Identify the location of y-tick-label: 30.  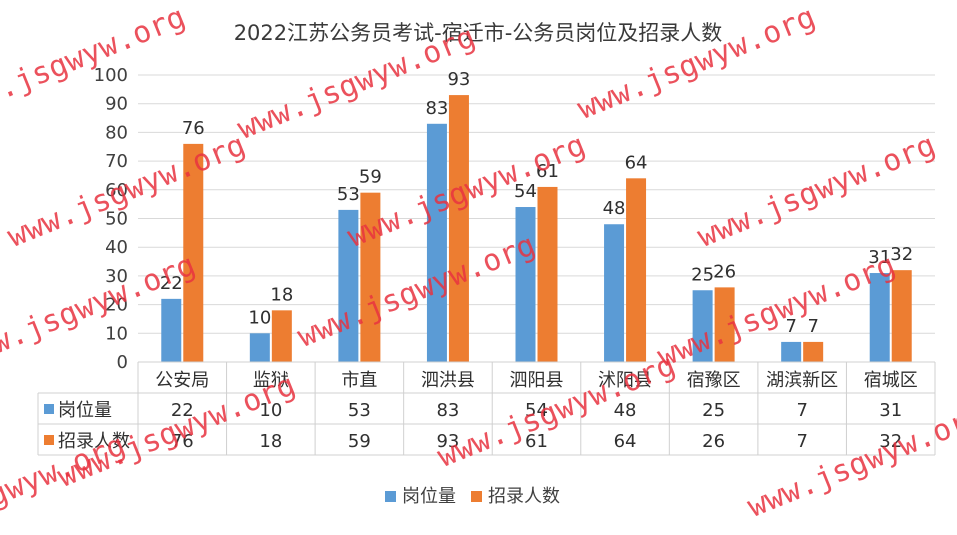
(116, 276).